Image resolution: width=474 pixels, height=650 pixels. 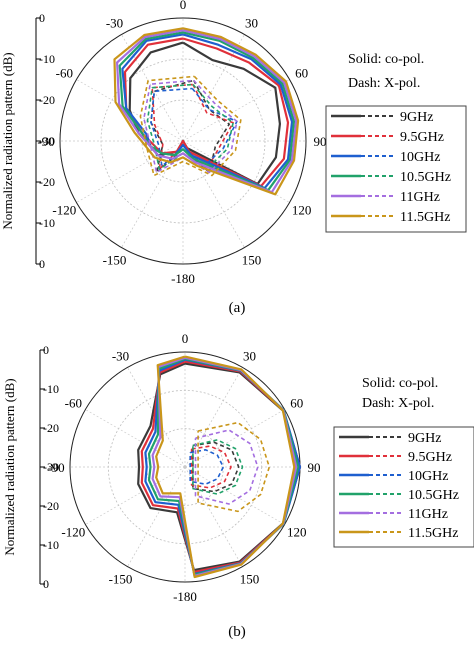 I want to click on series-copol-10.5GHz, so click(x=207, y=111).